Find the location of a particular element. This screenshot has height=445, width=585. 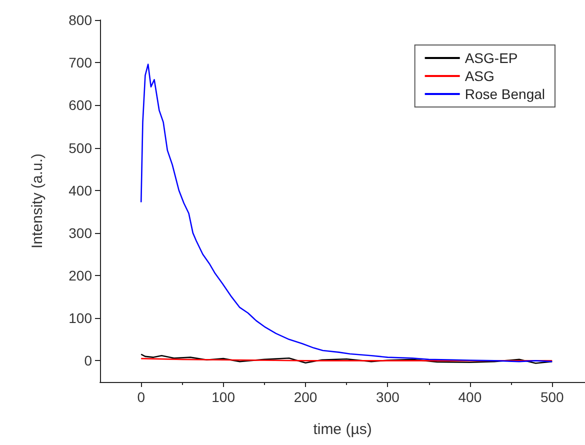

legend-label: Rose Bengal is located at coordinates (505, 94).